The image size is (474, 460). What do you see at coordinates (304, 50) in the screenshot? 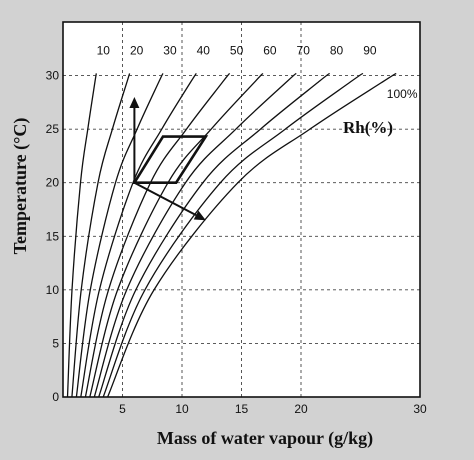
I see `curve-label-70: 70` at bounding box center [304, 50].